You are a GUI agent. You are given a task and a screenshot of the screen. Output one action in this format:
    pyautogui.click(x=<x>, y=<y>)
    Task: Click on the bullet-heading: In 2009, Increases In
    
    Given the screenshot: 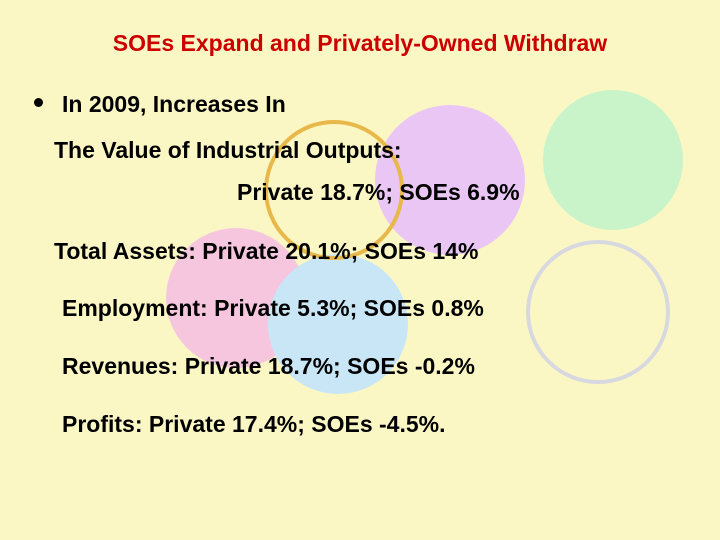 What is the action you would take?
    pyautogui.click(x=174, y=104)
    